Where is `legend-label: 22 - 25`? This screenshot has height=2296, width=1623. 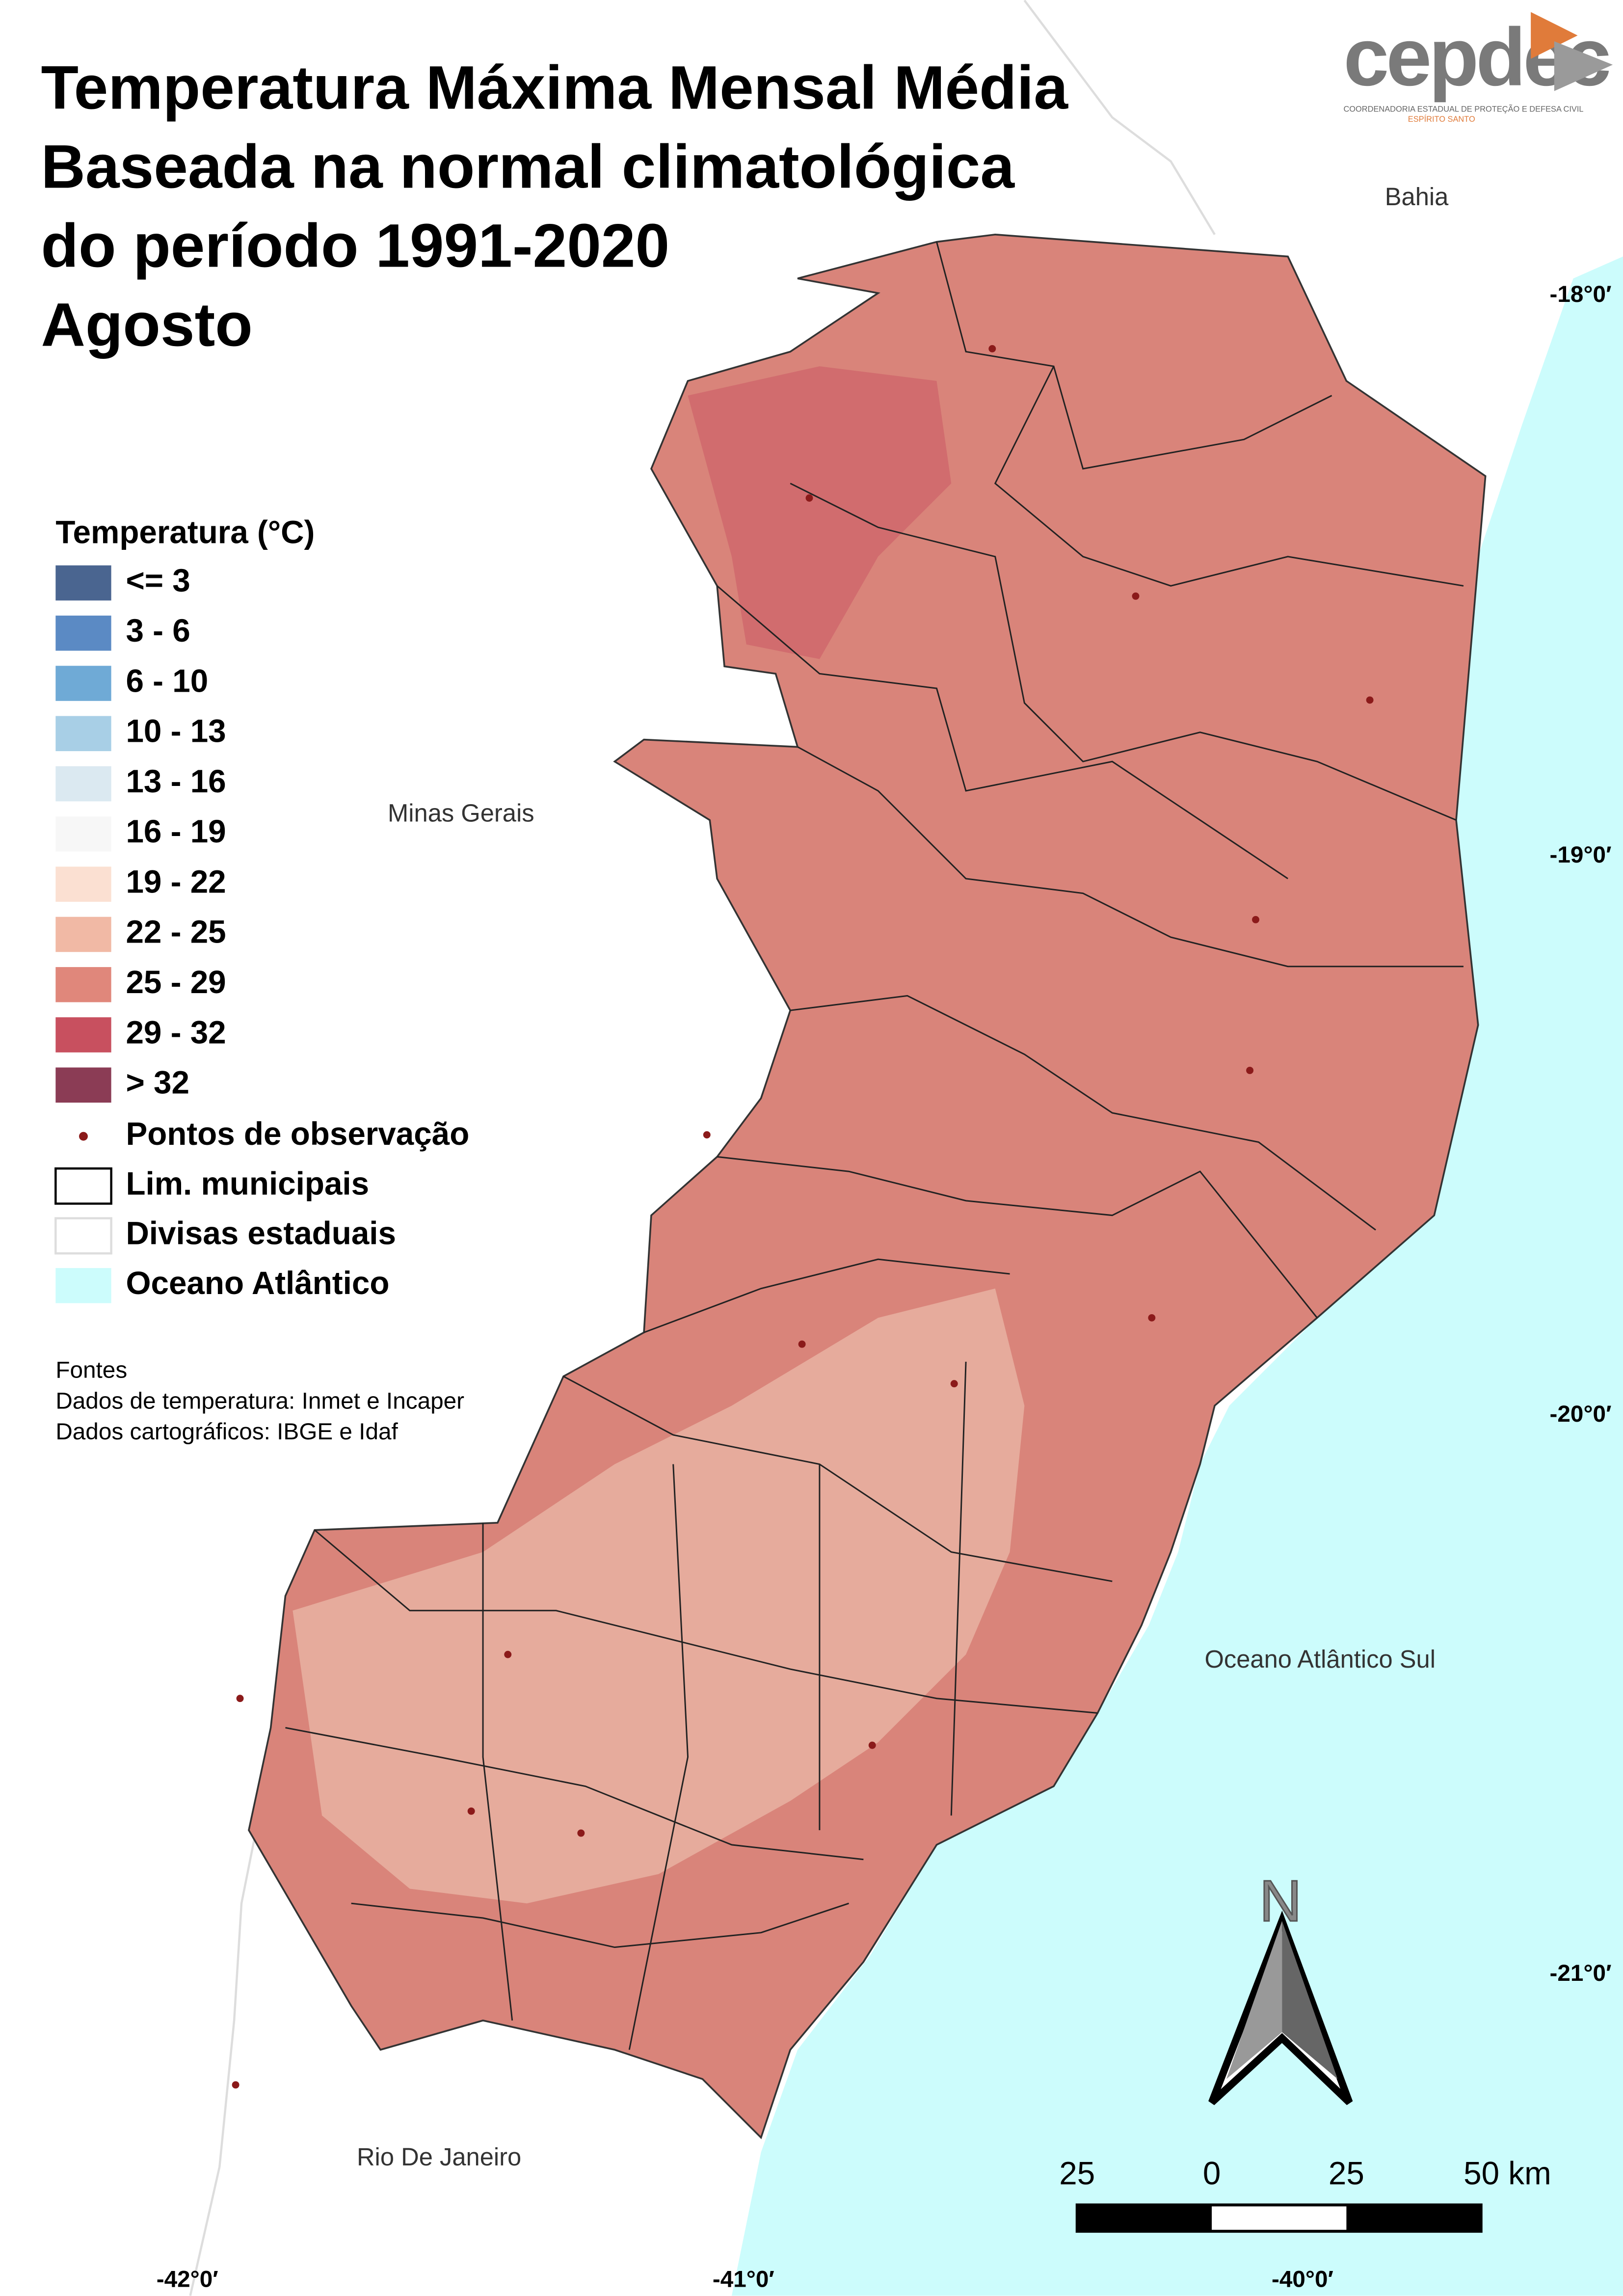
legend-label: 22 - 25 is located at coordinates (176, 932).